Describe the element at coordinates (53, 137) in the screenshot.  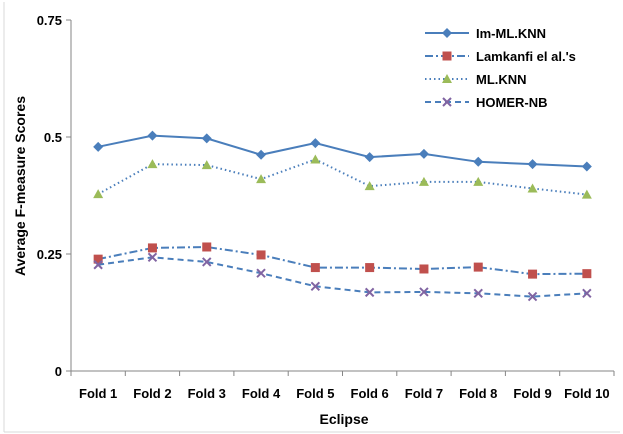
I see `y-tick-label: 0.5` at that location.